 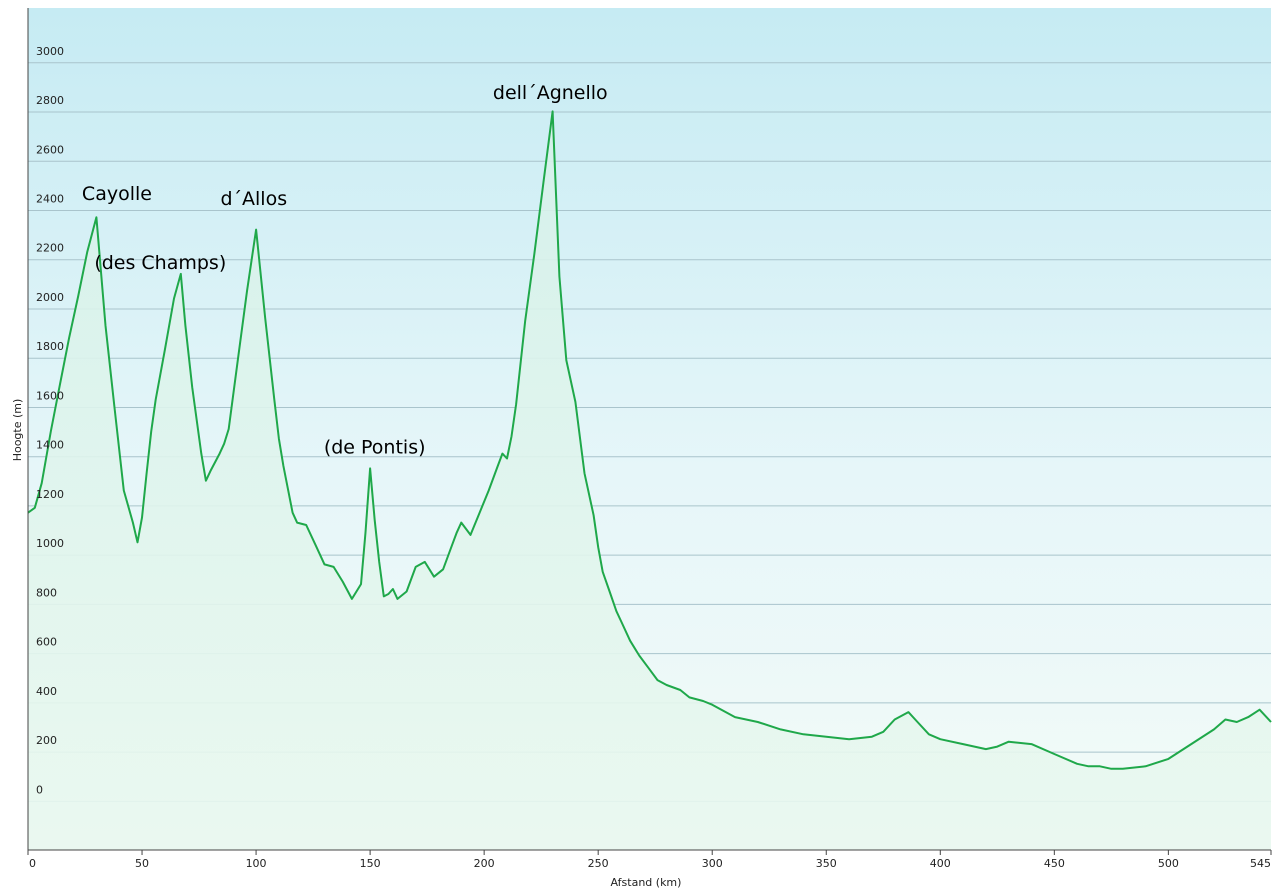 What do you see at coordinates (598, 863) in the screenshot?
I see `x-tick-label: 250` at bounding box center [598, 863].